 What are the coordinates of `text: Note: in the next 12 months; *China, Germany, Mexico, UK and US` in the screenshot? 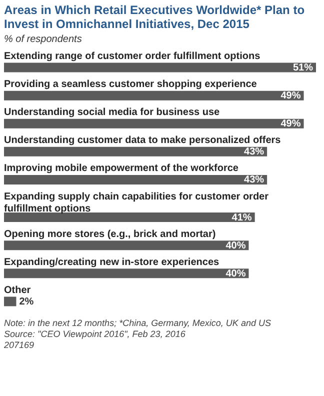 It's located at (137, 323).